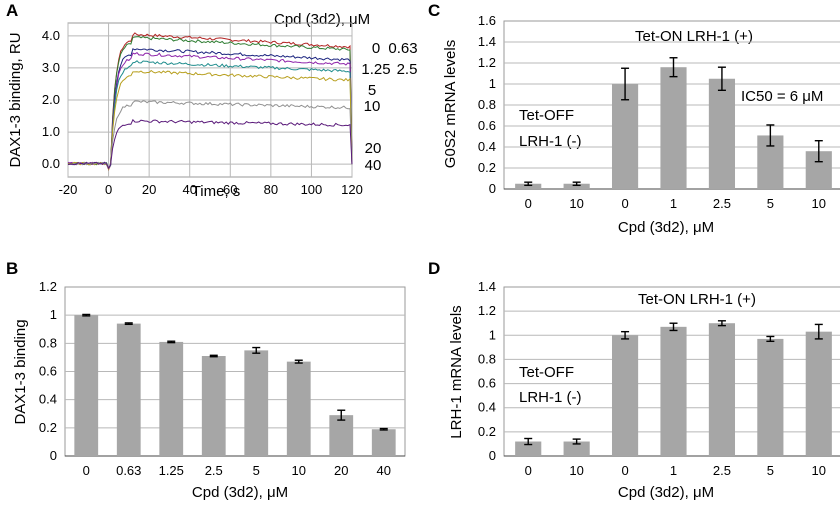  I want to click on panel-b-label: B, so click(12, 268).